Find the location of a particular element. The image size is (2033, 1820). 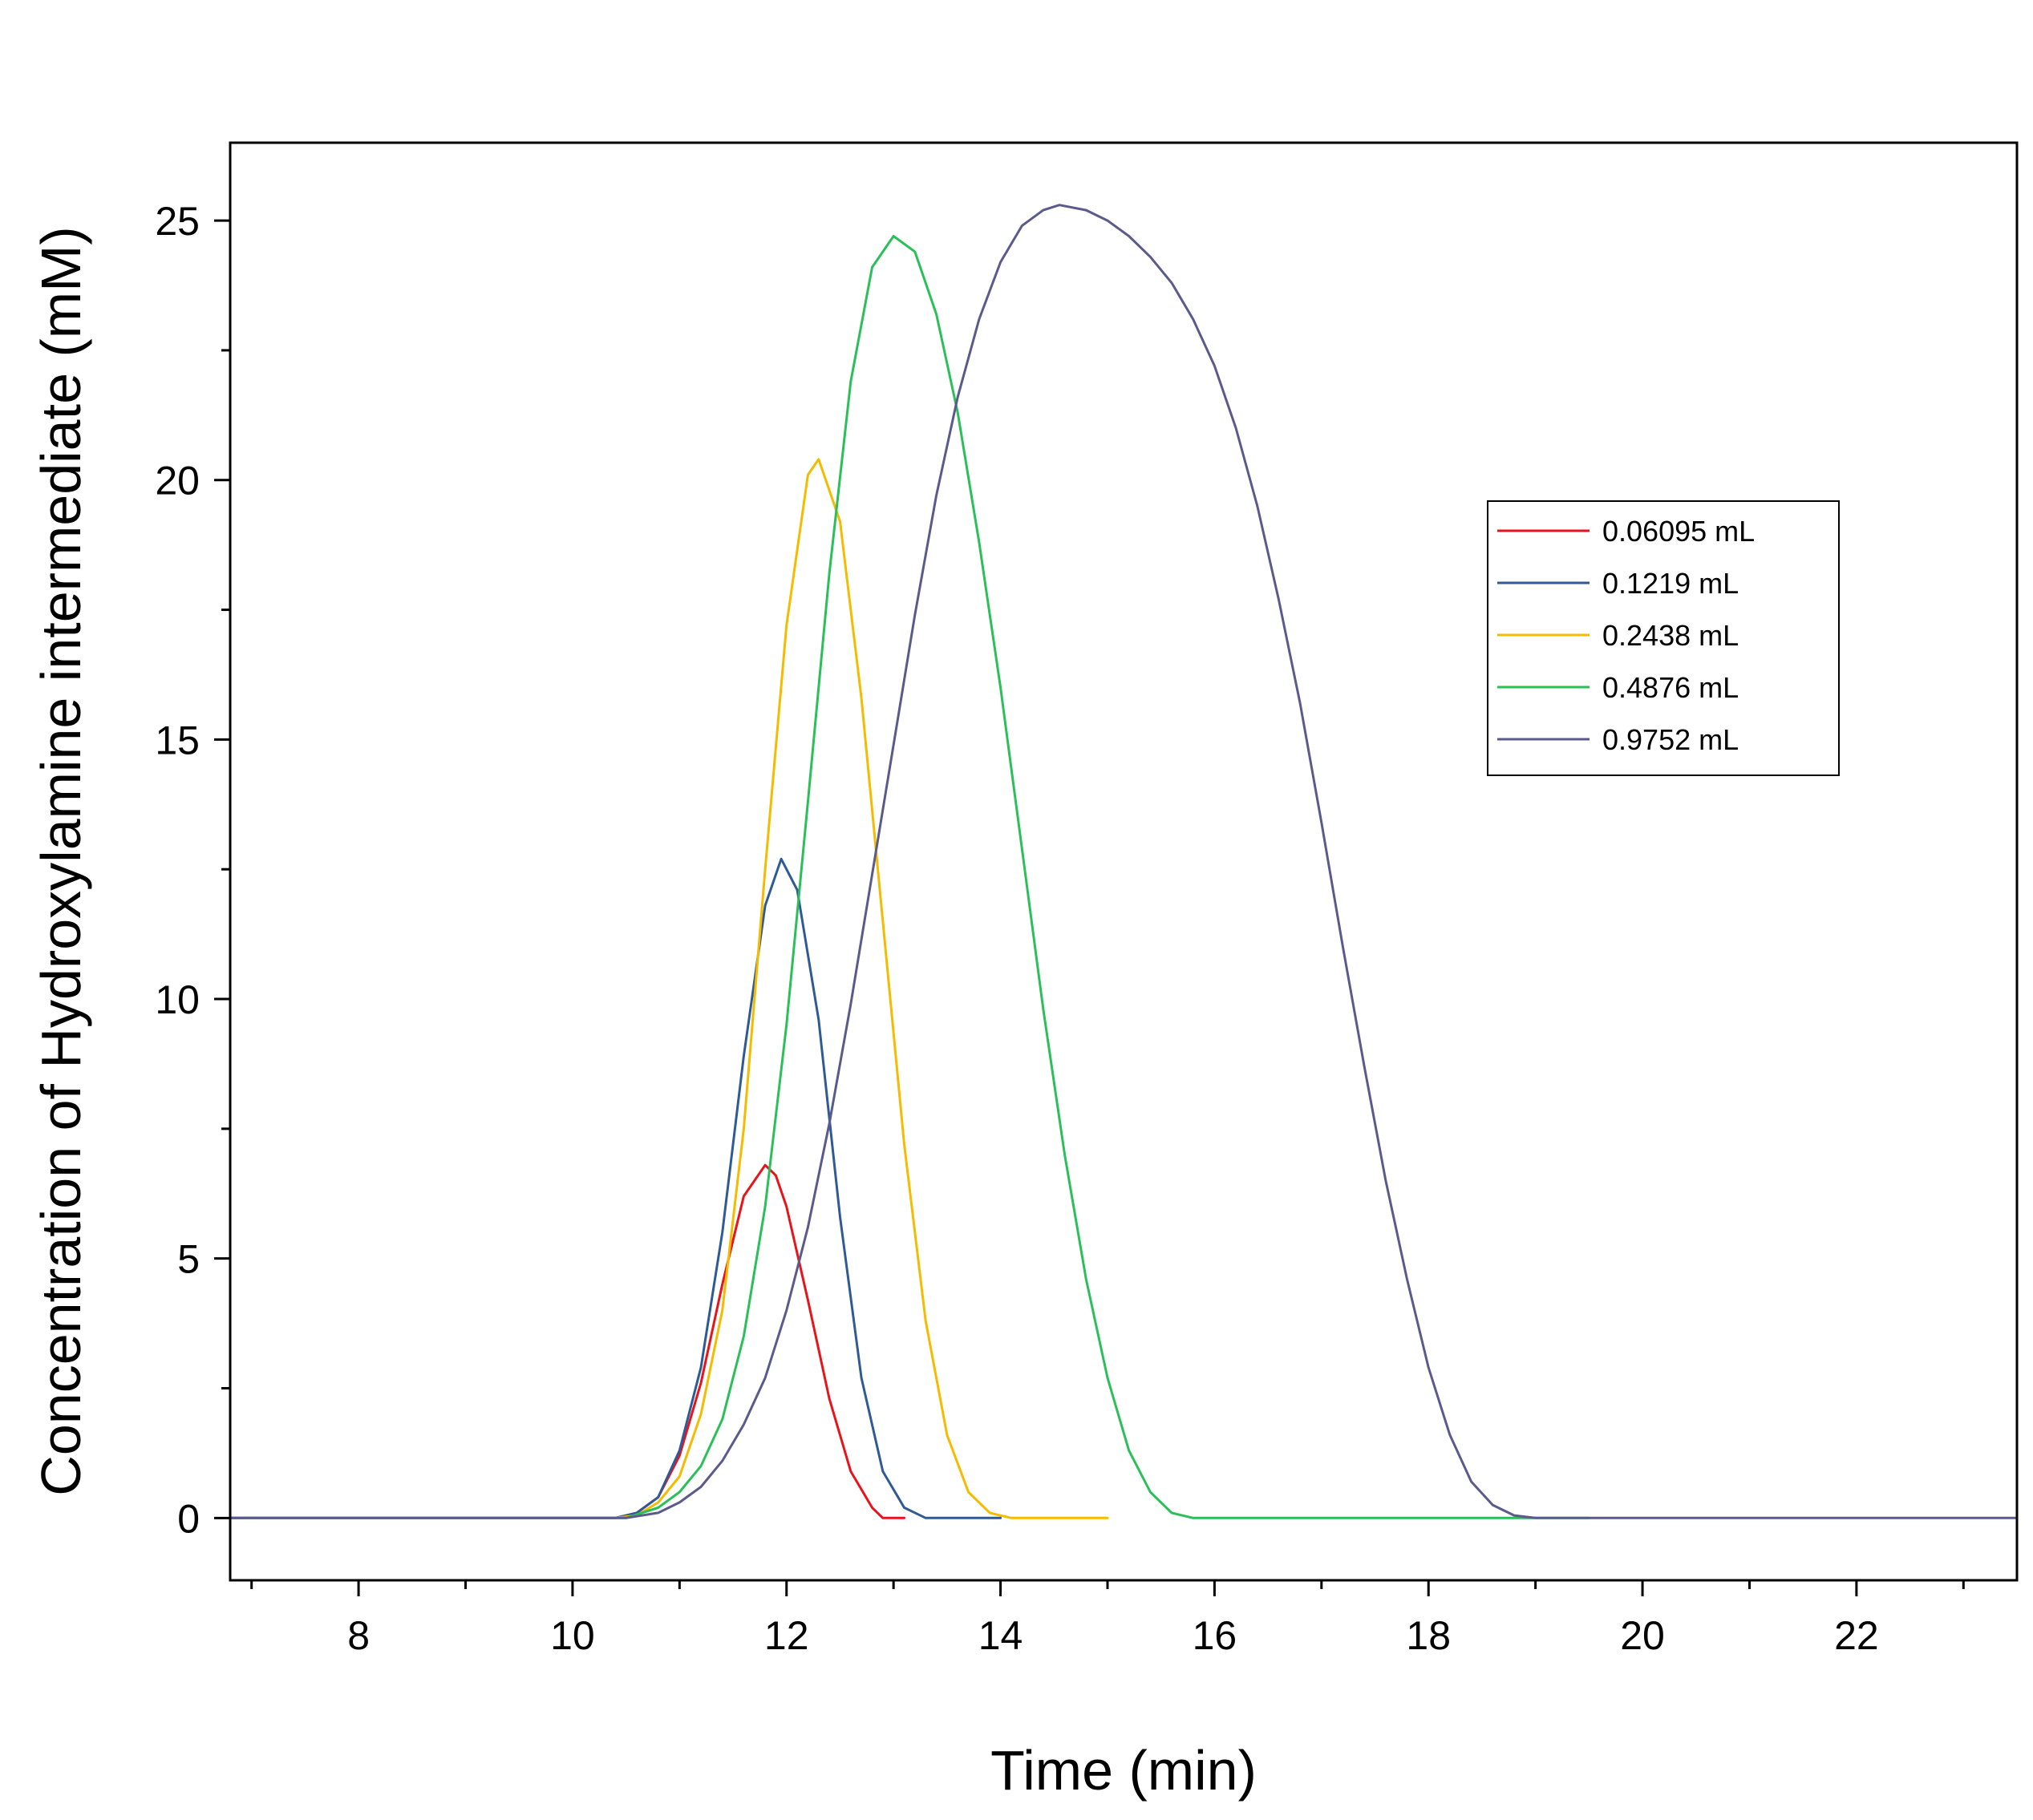

x-tick-label: 12 is located at coordinates (786, 1636).